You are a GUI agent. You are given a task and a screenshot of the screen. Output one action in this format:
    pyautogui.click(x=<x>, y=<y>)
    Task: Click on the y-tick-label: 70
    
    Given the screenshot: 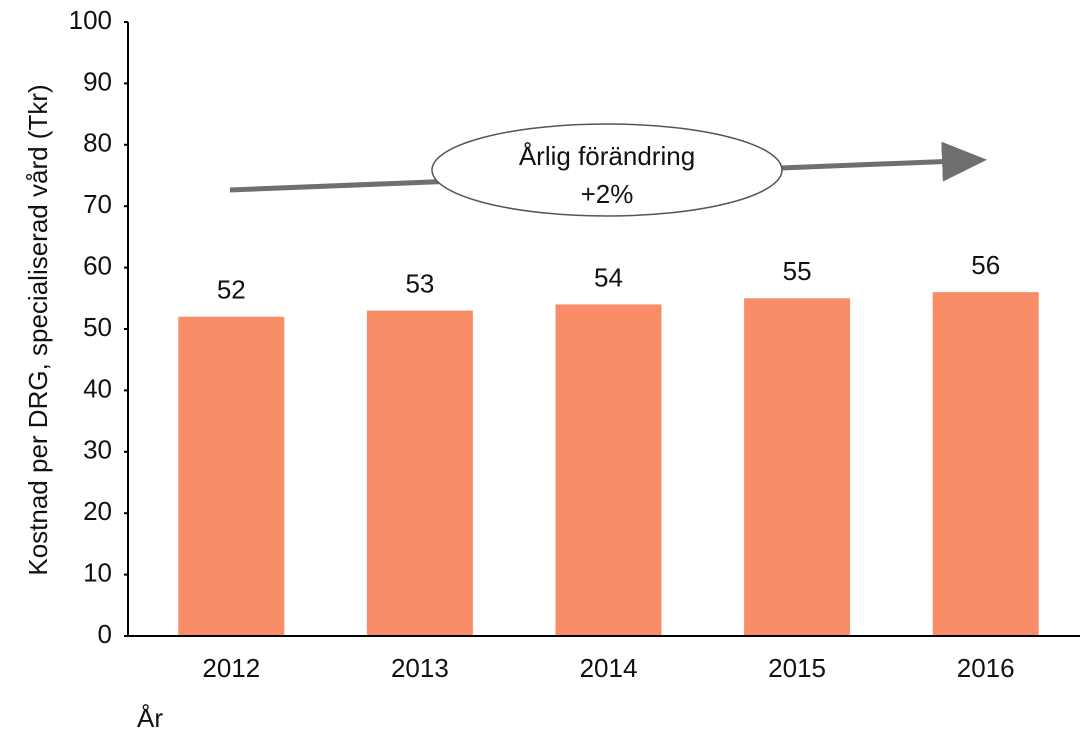 What is the action you would take?
    pyautogui.click(x=97, y=204)
    